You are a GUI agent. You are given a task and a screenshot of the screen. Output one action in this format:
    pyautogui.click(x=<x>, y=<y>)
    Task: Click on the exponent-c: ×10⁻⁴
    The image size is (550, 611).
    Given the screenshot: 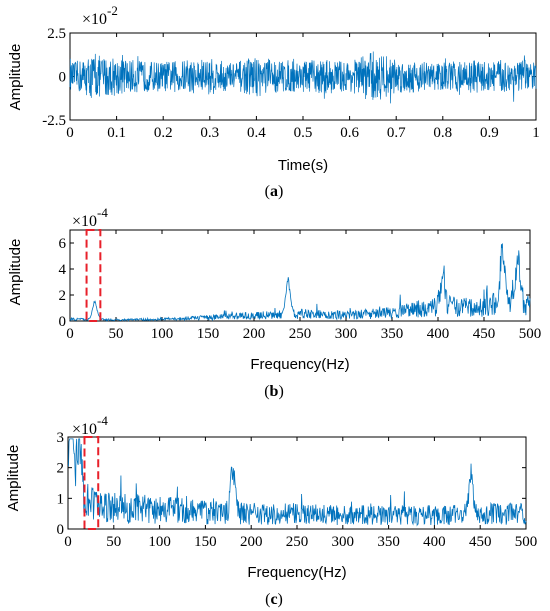 What is the action you would take?
    pyautogui.click(x=90, y=425)
    